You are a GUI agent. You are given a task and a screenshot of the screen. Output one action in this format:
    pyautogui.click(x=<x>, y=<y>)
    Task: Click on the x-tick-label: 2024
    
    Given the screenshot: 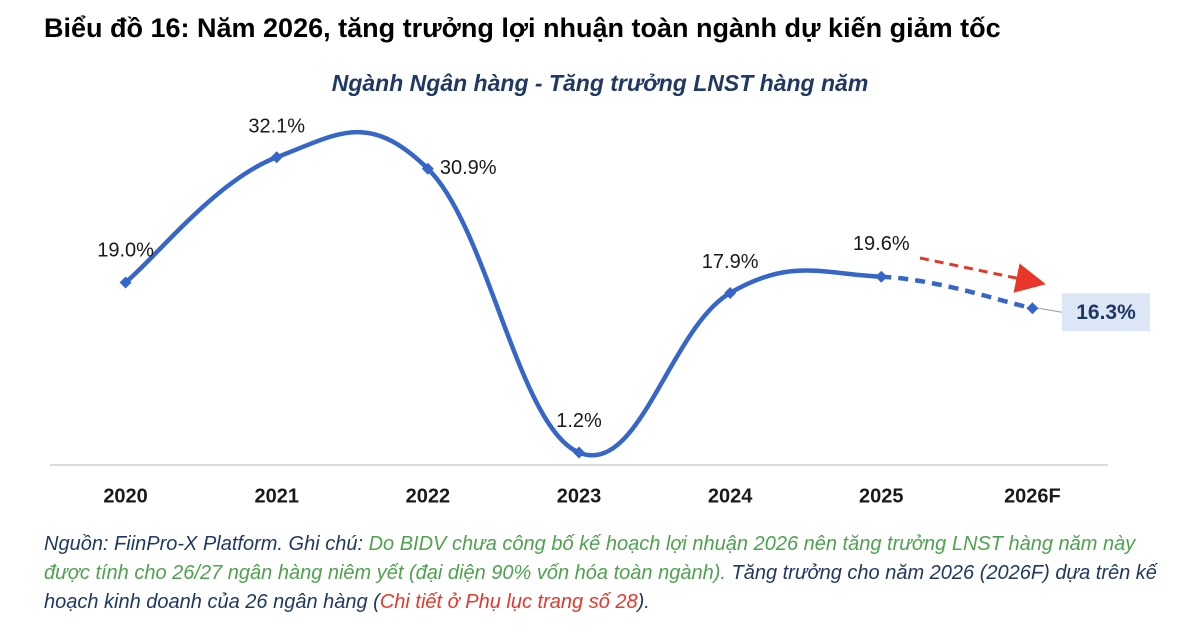 What is the action you would take?
    pyautogui.click(x=730, y=496)
    